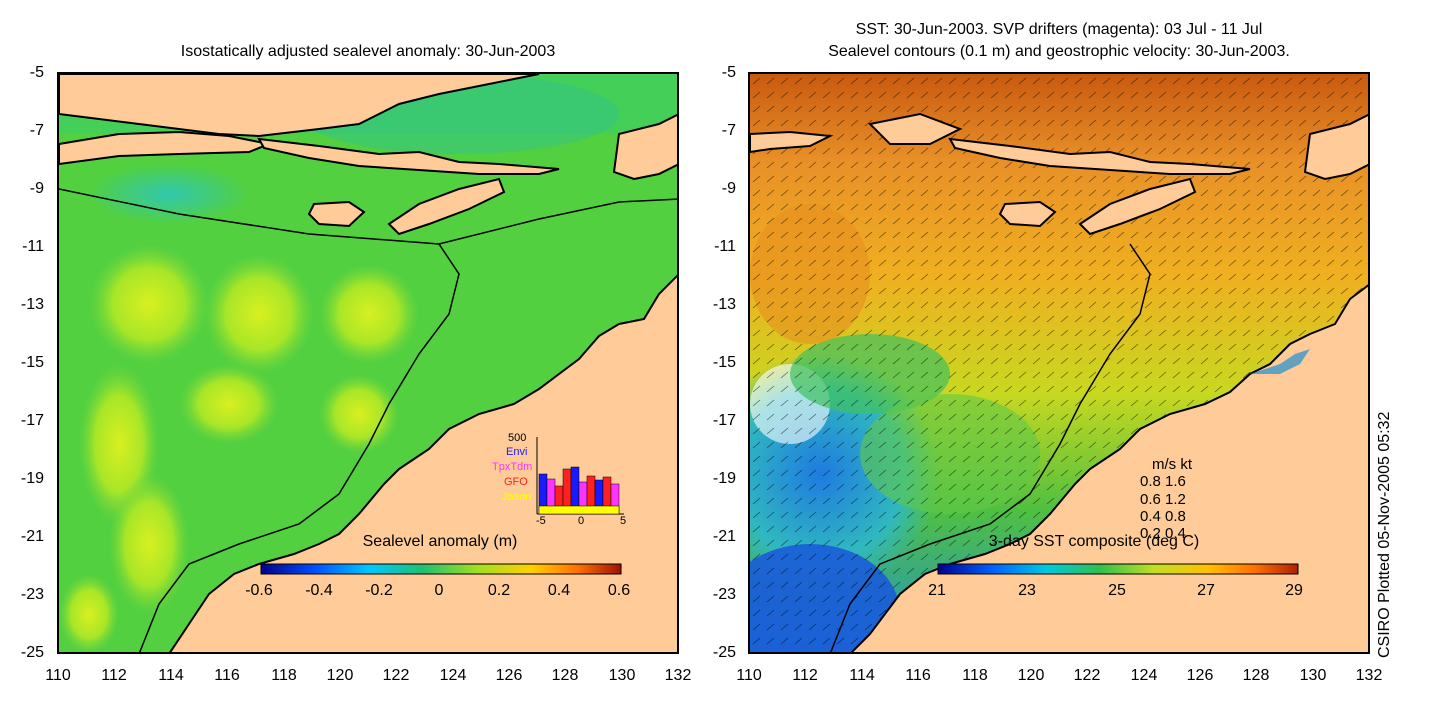 The height and width of the screenshot is (720, 1440). Describe the element at coordinates (1163, 533) in the screenshot. I see `velocity-key-row: 0.2 0.4` at that location.